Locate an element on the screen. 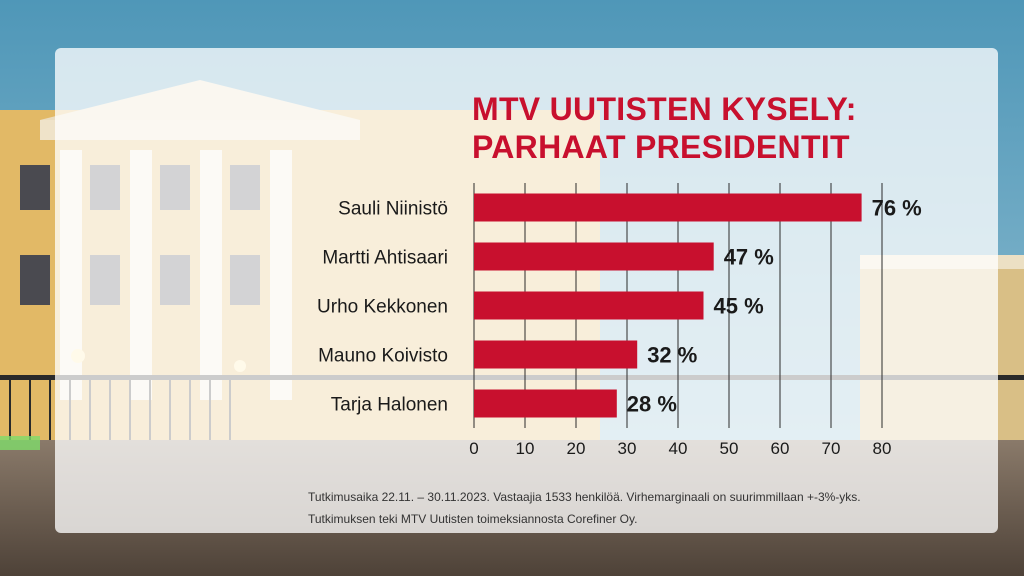 Image resolution: width=1024 pixels, height=576 pixels. value-label: 28 % is located at coordinates (652, 404).